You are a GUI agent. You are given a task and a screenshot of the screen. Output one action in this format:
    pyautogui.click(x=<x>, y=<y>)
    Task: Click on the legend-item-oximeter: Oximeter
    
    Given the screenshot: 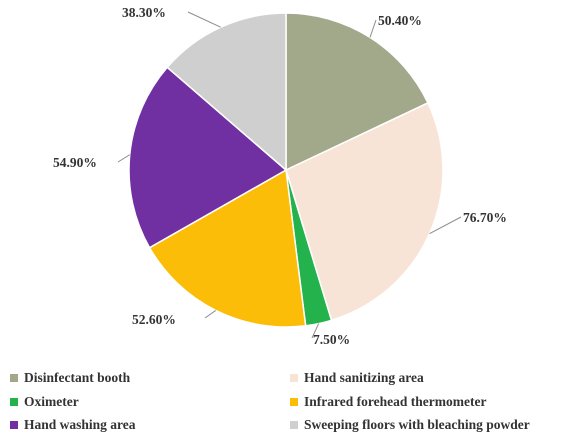 What is the action you would take?
    pyautogui.click(x=44, y=402)
    